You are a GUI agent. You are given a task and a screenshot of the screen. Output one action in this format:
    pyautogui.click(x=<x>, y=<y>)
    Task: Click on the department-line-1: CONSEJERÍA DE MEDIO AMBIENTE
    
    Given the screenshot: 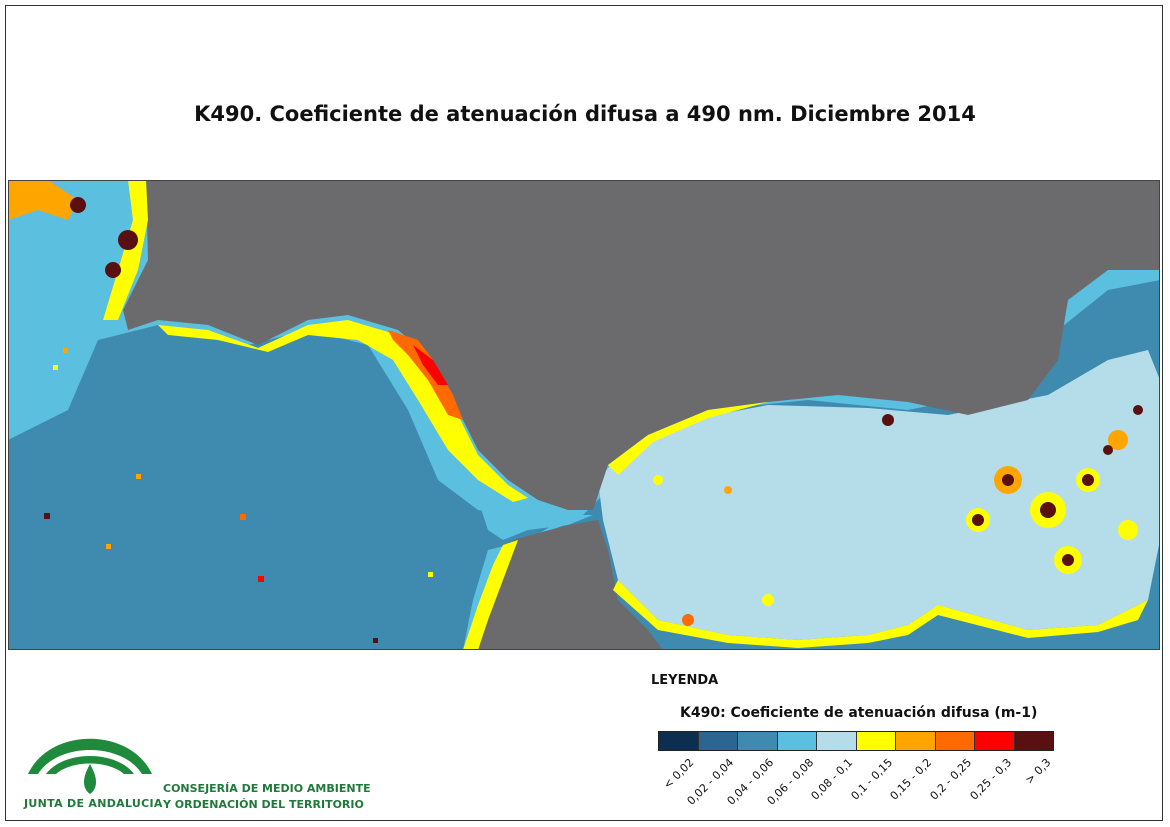 What is the action you would take?
    pyautogui.click(x=267, y=788)
    